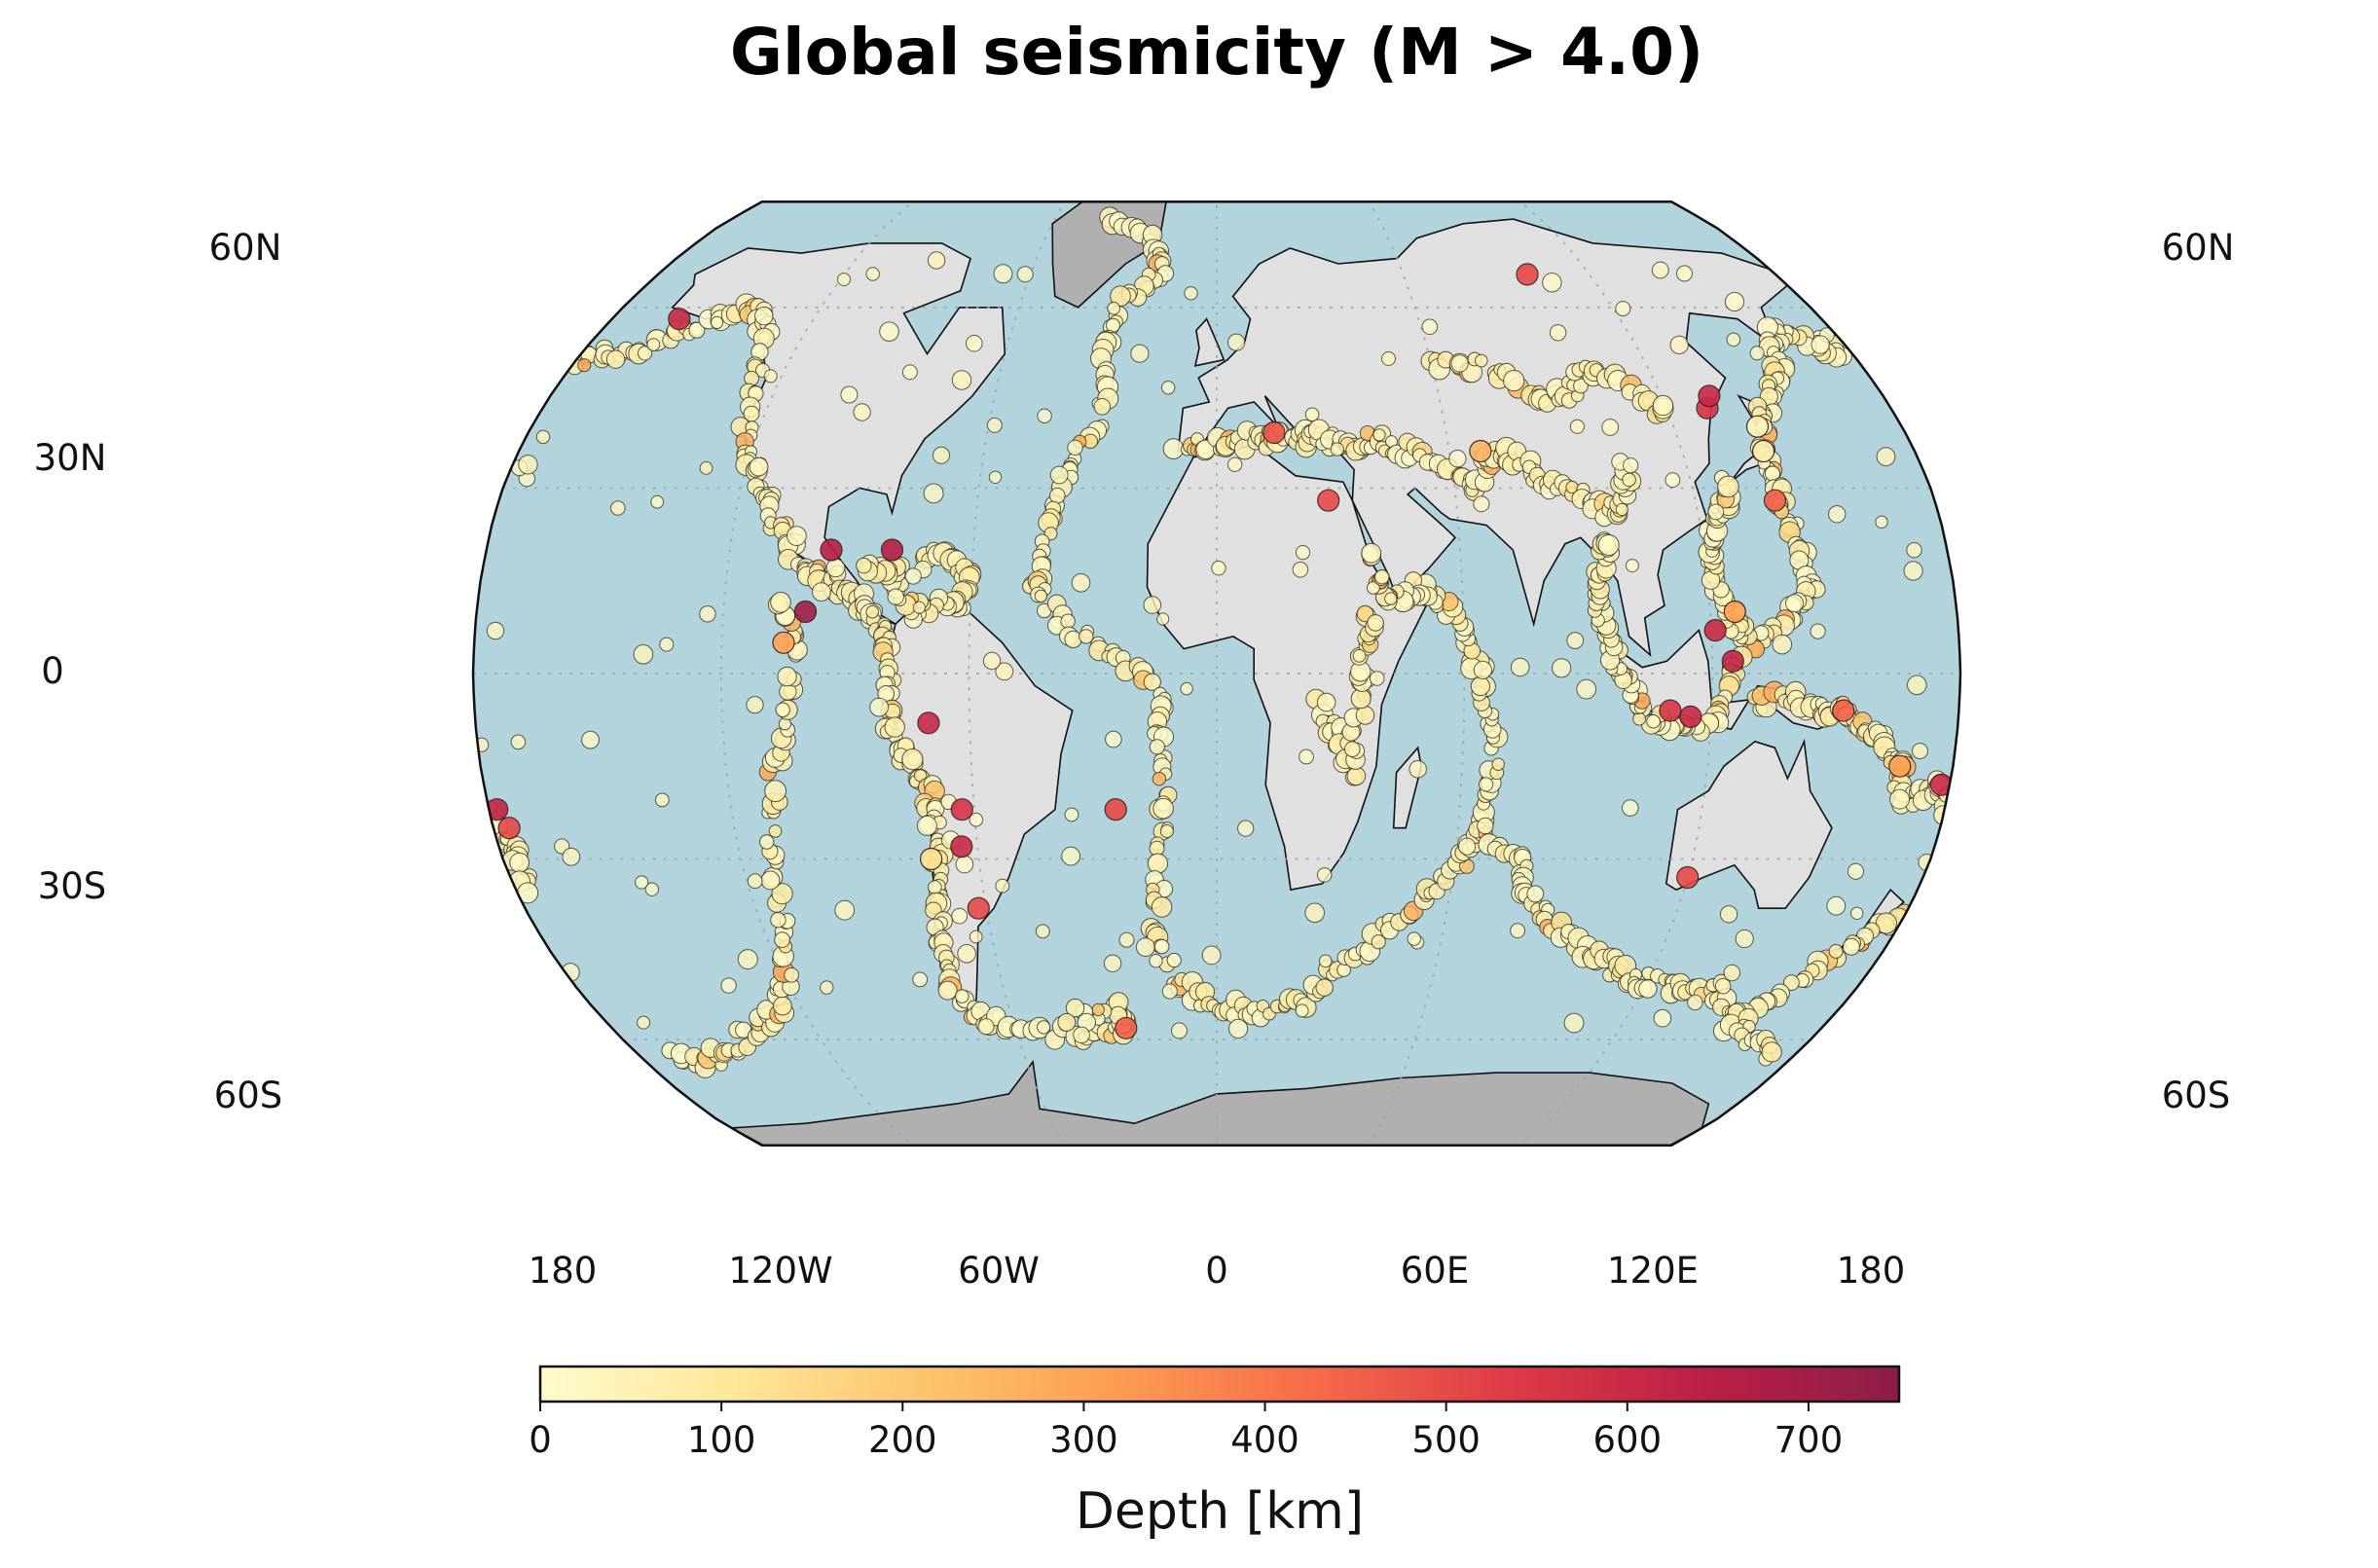  What do you see at coordinates (1435, 1271) in the screenshot?
I see `lon-label-60e: 60E` at bounding box center [1435, 1271].